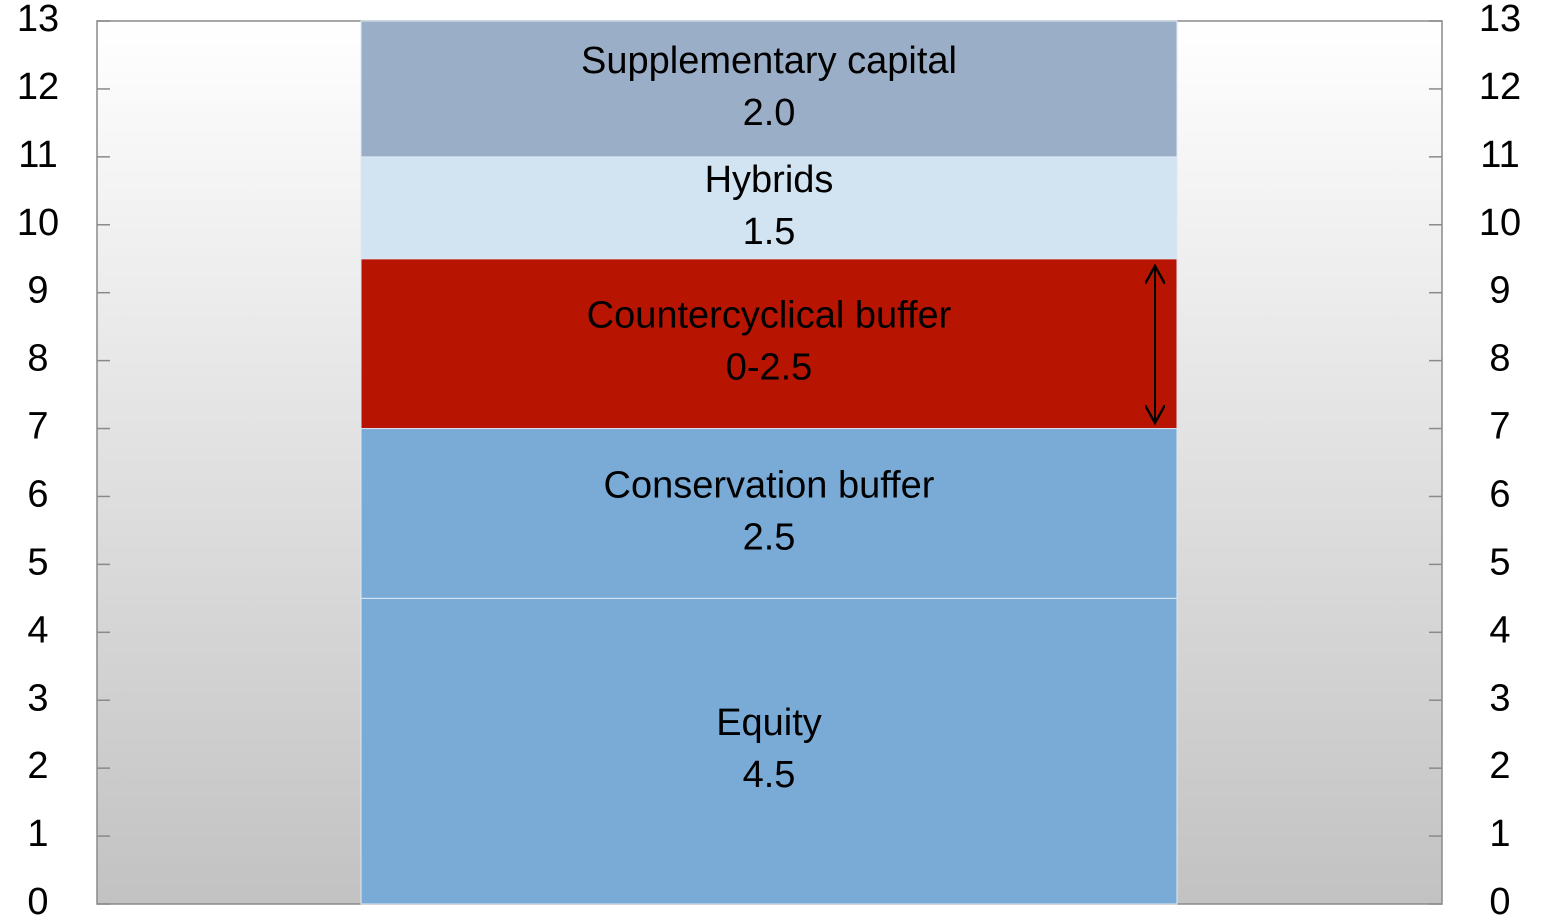 This screenshot has width=1541, height=923. I want to click on y-tick-label: 13, so click(38, 20).